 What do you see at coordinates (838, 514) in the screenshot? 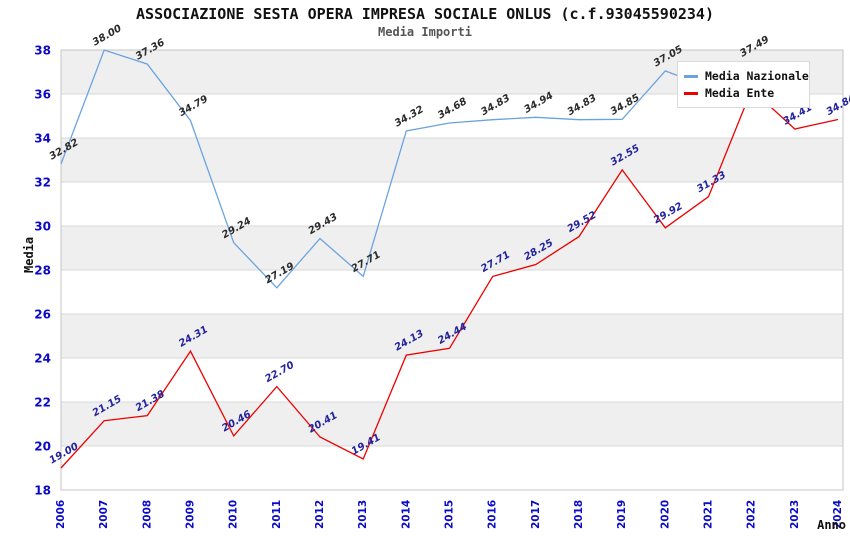
I see `x-tick-label: 2024` at bounding box center [838, 514].